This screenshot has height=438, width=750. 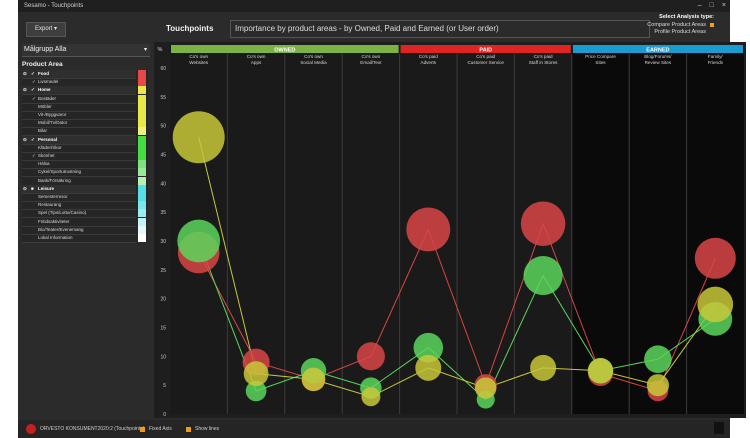 What do you see at coordinates (285, 49) in the screenshot?
I see `group-header-bar` at bounding box center [285, 49].